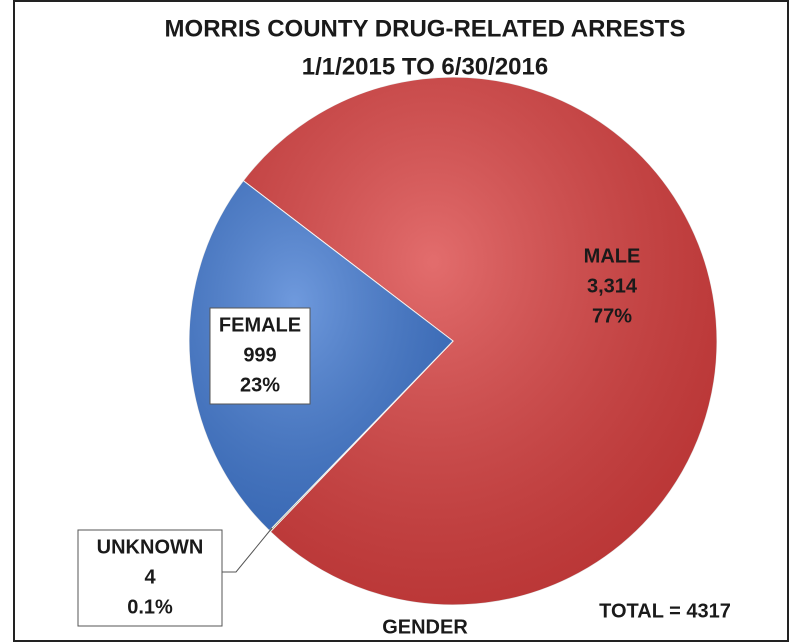 The height and width of the screenshot is (642, 792). What do you see at coordinates (260, 385) in the screenshot?
I see `data-label: 23%` at bounding box center [260, 385].